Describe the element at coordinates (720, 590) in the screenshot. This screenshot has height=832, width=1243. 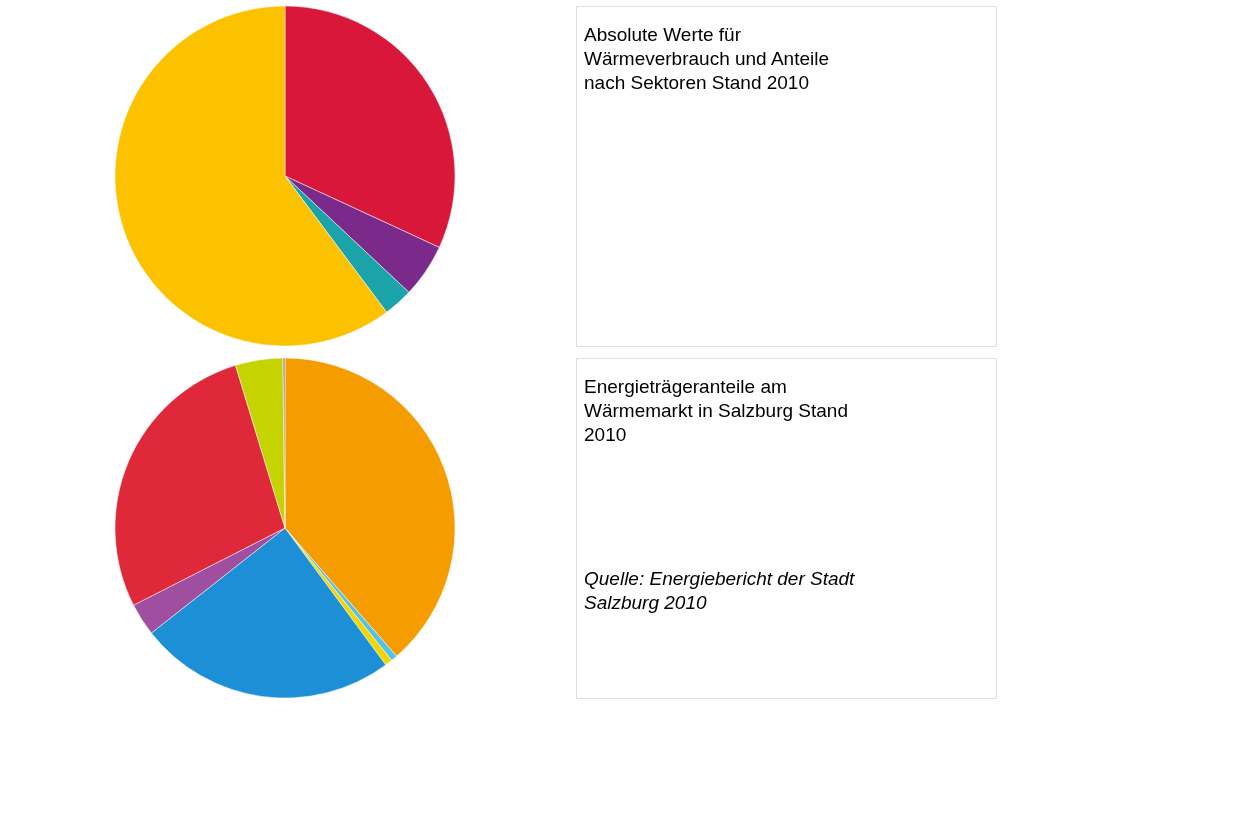
I see `source-note: Quelle: Energiebericht der Stadt Salzburg 2010` at that location.